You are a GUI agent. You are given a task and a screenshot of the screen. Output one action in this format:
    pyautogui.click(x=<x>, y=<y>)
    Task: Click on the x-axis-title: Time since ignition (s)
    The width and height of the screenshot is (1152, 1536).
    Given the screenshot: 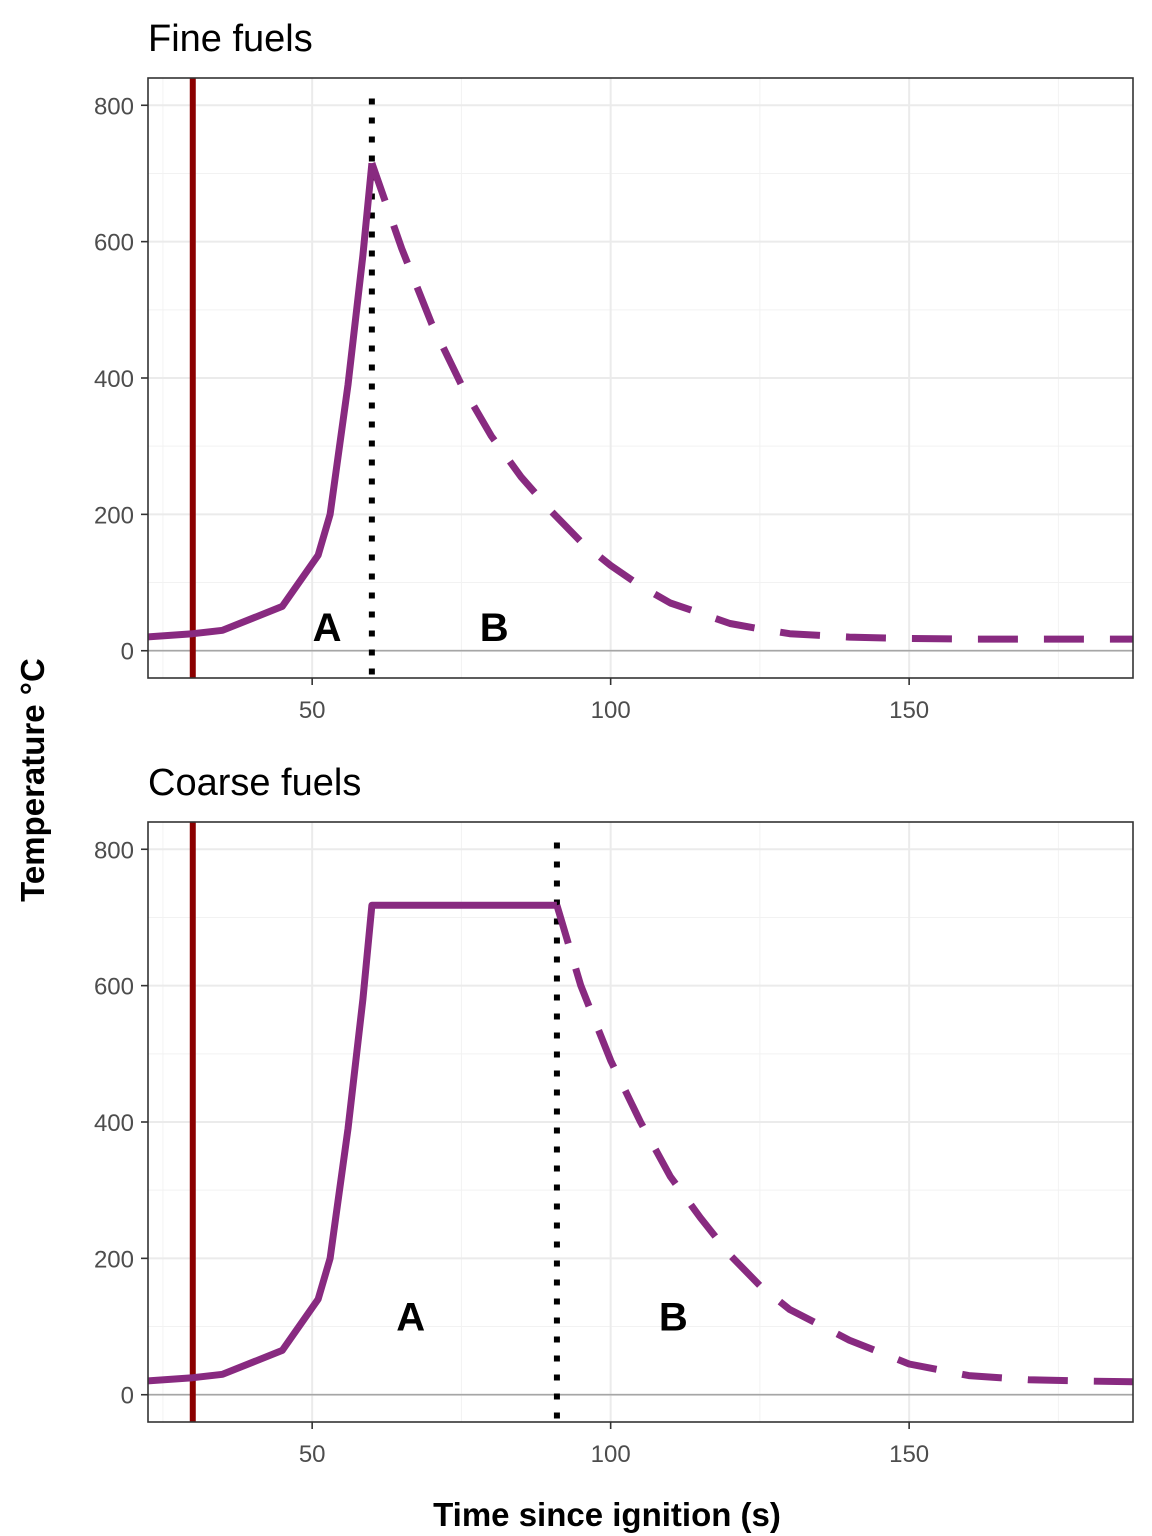 What is the action you would take?
    pyautogui.click(x=607, y=1514)
    